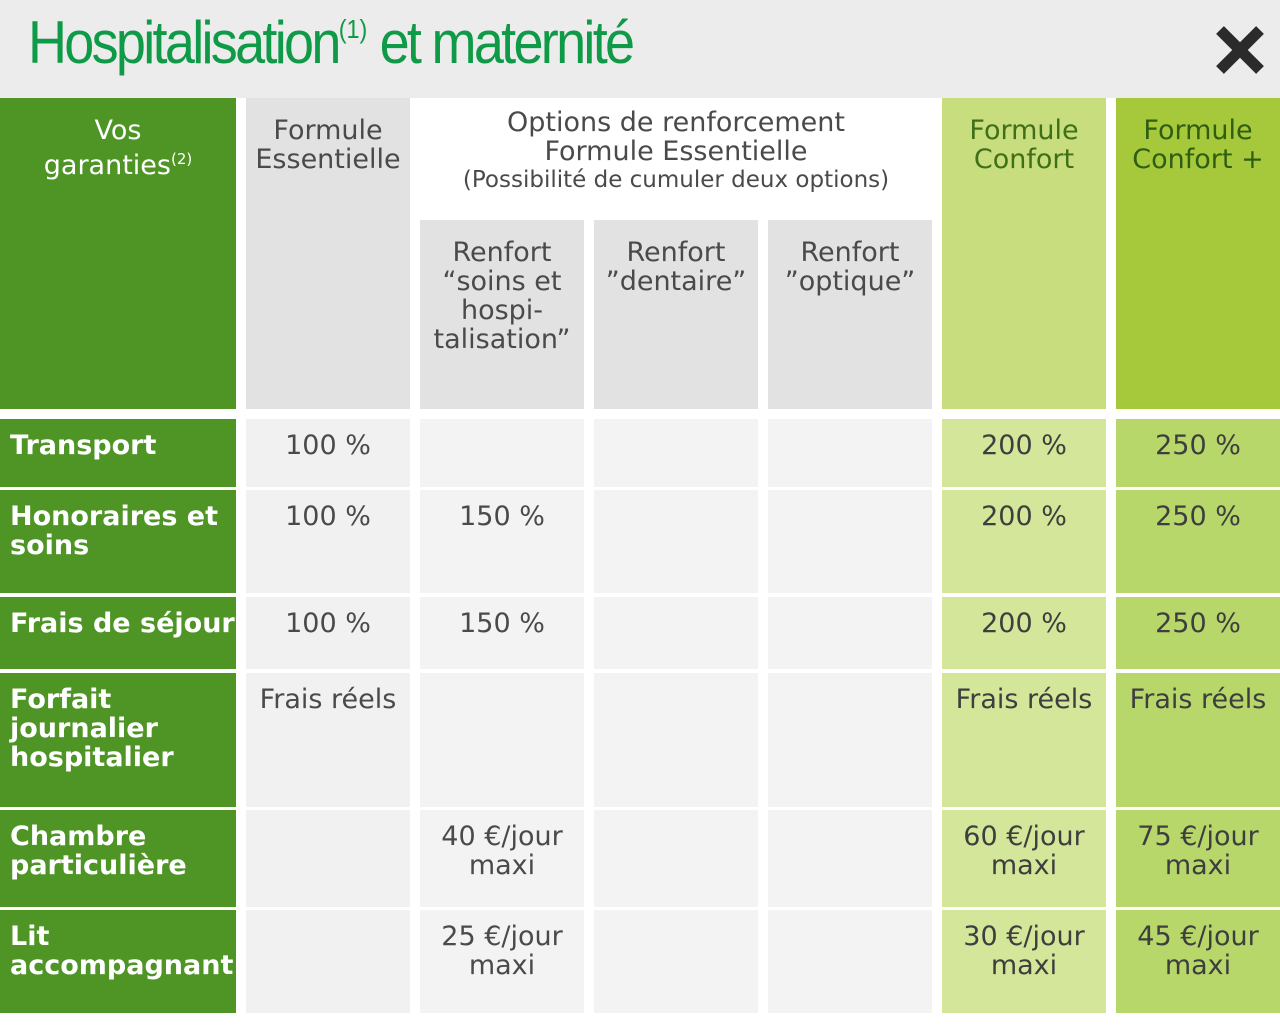  Describe the element at coordinates (1024, 253) in the screenshot. I see `header-formule-confort: Formule Confort` at that location.